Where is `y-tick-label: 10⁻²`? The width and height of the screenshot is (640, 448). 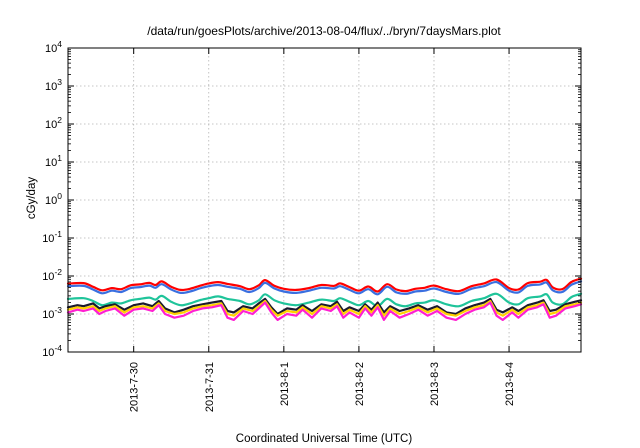
y-tick-label: 10⁻² is located at coordinates (52, 275).